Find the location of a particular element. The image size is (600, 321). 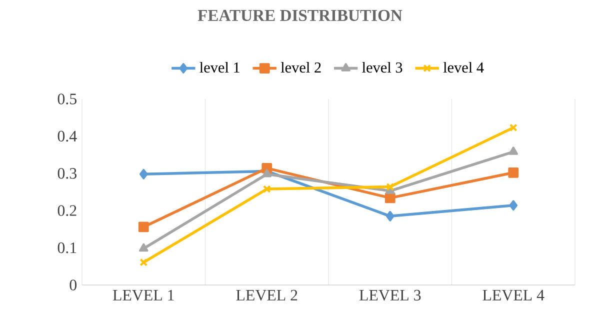

y-tick-label: 0.1 is located at coordinates (67, 248).